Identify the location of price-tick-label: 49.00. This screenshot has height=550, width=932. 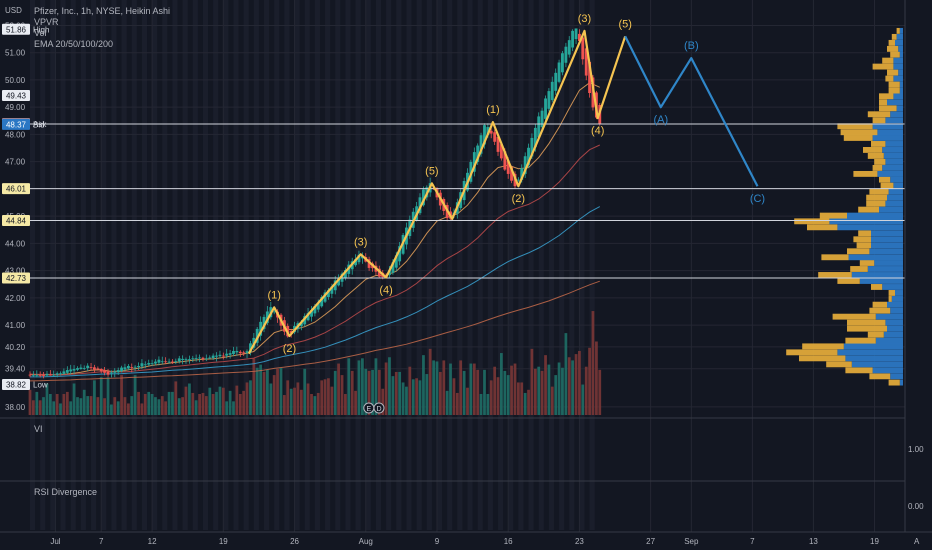
(15, 107).